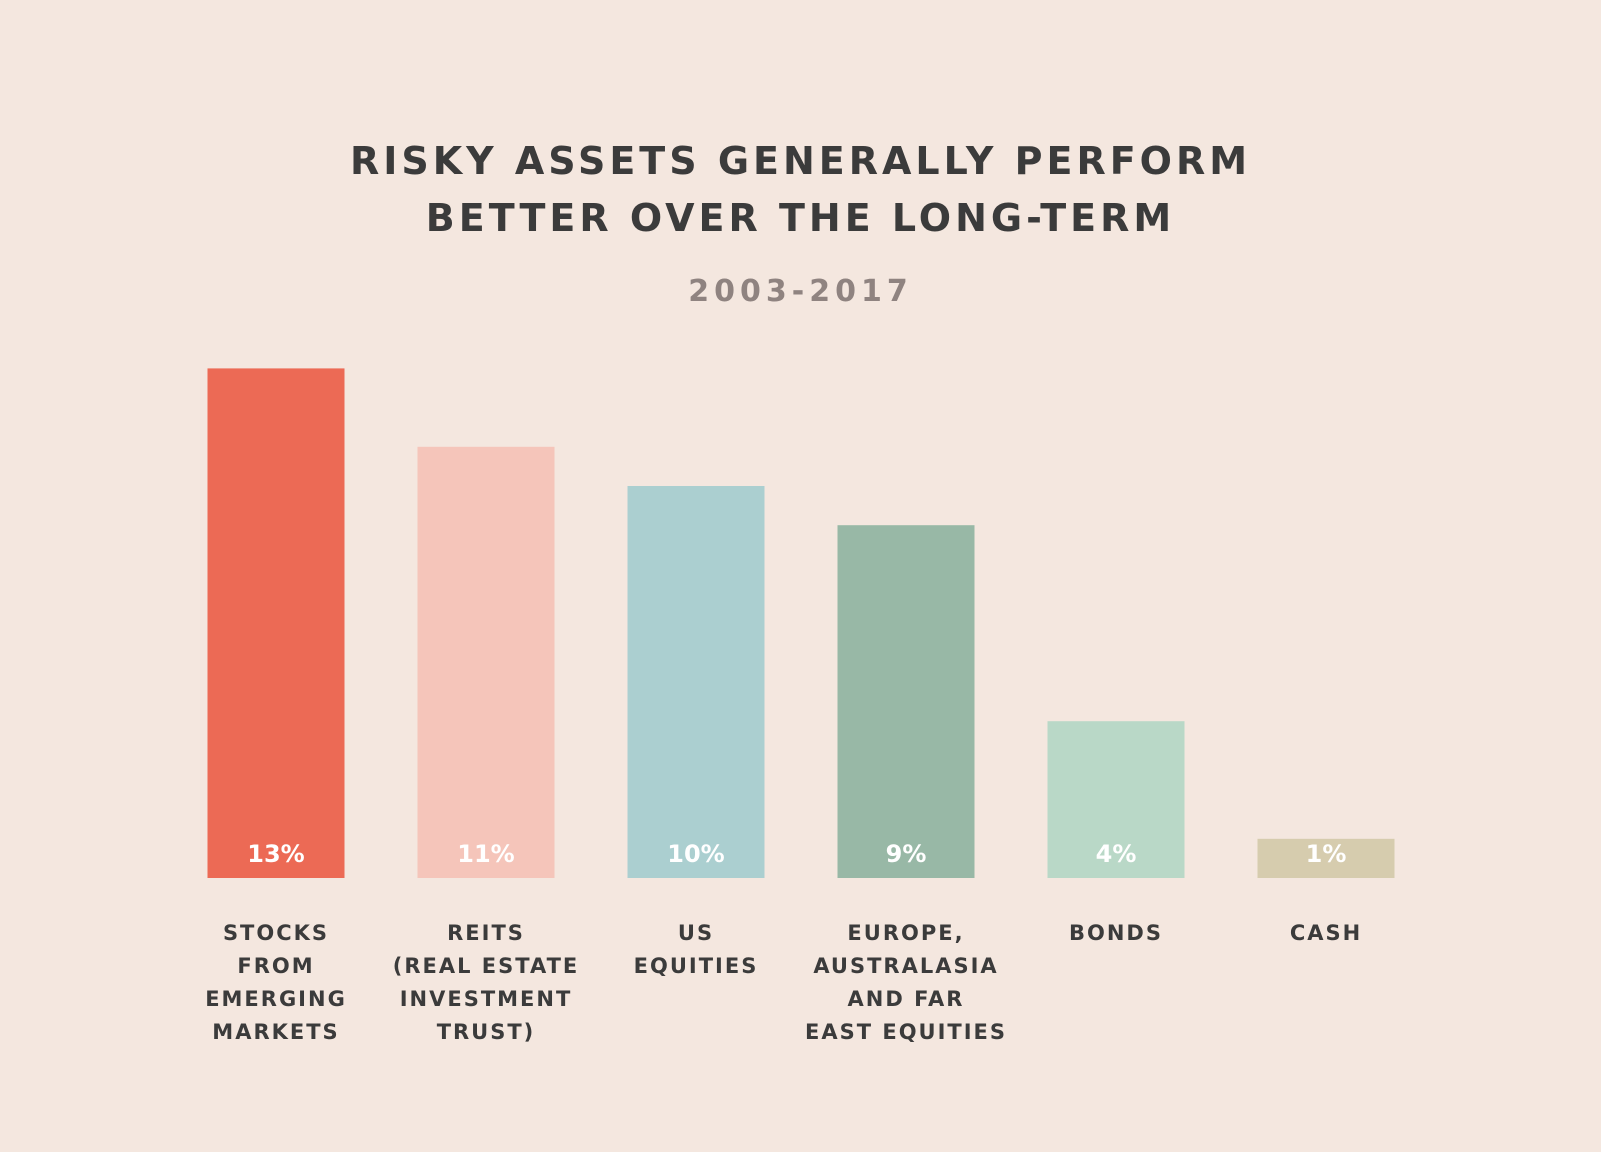 Image resolution: width=1601 pixels, height=1152 pixels. I want to click on category-label-line: INVESTMENT, so click(486, 999).